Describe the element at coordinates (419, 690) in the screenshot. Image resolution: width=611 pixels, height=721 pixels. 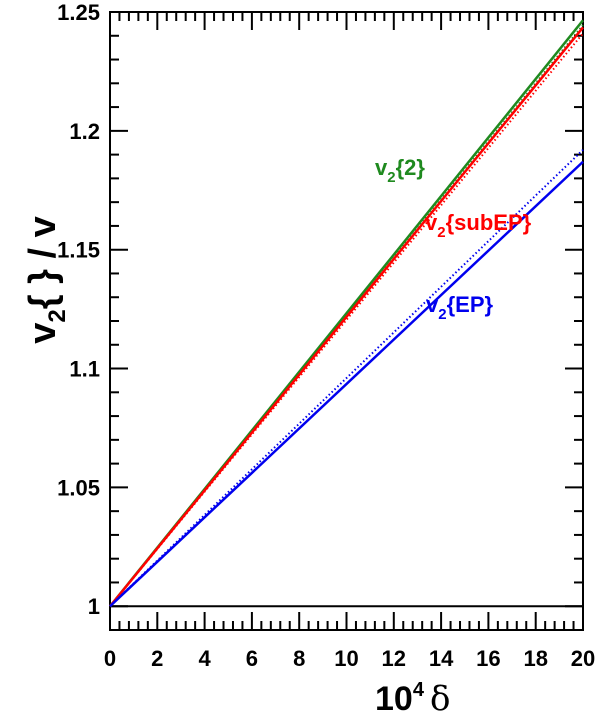
I see `x-axis-title-sup: 4` at that location.